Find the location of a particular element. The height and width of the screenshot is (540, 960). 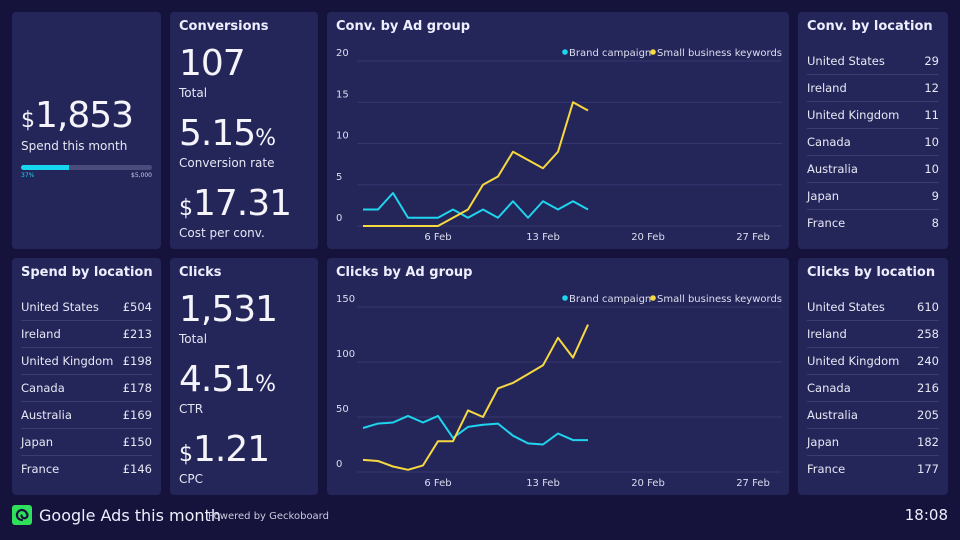

y-tick-label: 100 is located at coordinates (345, 354).